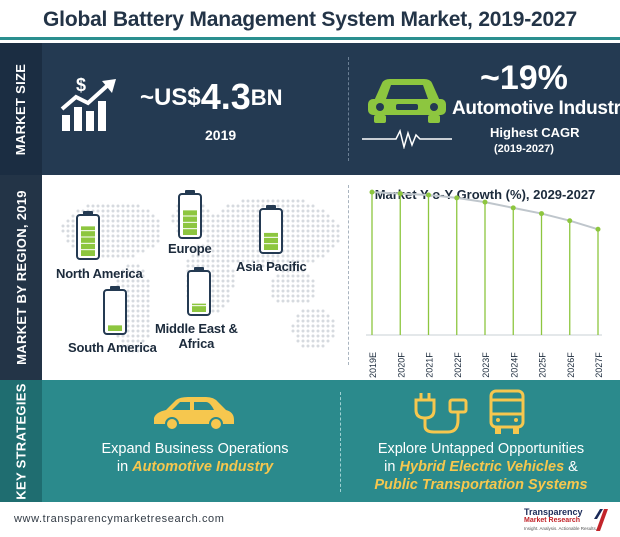 This screenshot has height=537, width=620. I want to click on logo-line2: Market Research, so click(552, 520).